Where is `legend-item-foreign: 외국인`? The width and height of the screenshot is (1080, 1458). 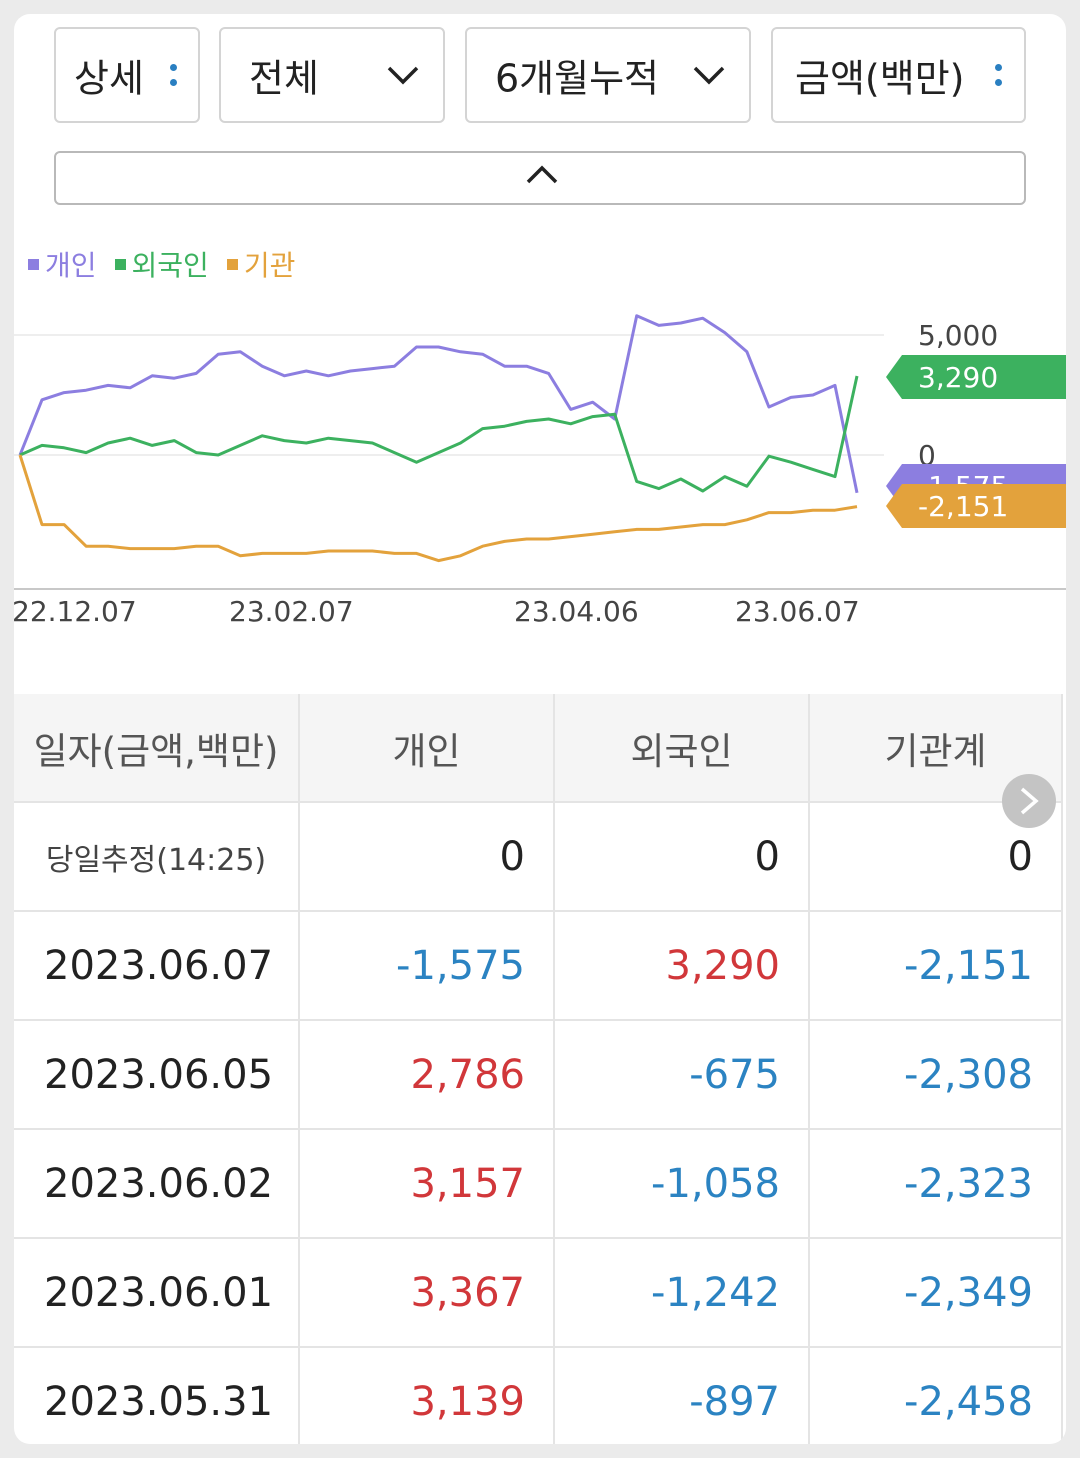 legend-item-foreign: 외국인 is located at coordinates (161, 264).